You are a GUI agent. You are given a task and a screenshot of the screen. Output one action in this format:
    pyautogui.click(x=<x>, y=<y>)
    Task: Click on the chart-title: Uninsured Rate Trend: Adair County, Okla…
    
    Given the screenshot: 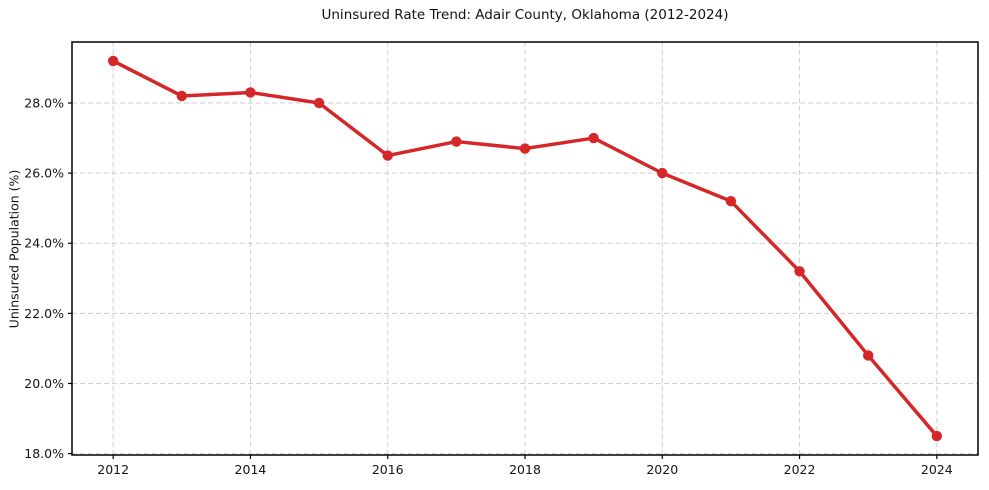 What is the action you would take?
    pyautogui.click(x=525, y=15)
    